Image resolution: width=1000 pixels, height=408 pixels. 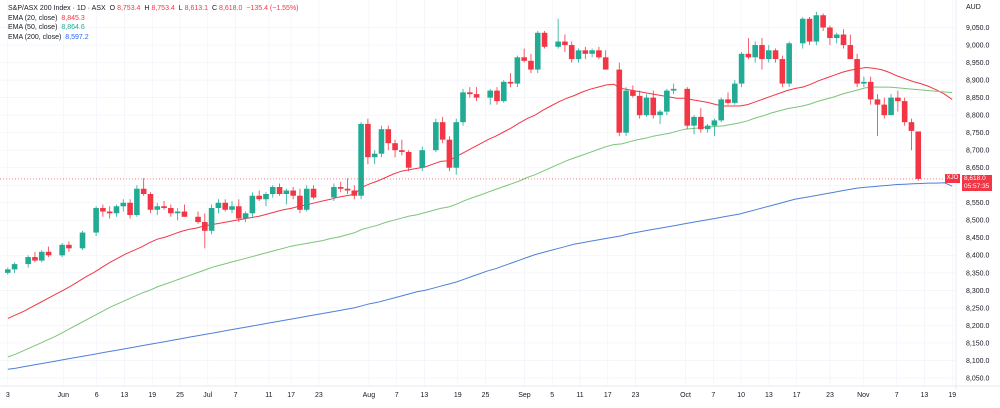 I want to click on legend-ema50: EMA (50, close) 8,864.6, so click(x=154, y=28).